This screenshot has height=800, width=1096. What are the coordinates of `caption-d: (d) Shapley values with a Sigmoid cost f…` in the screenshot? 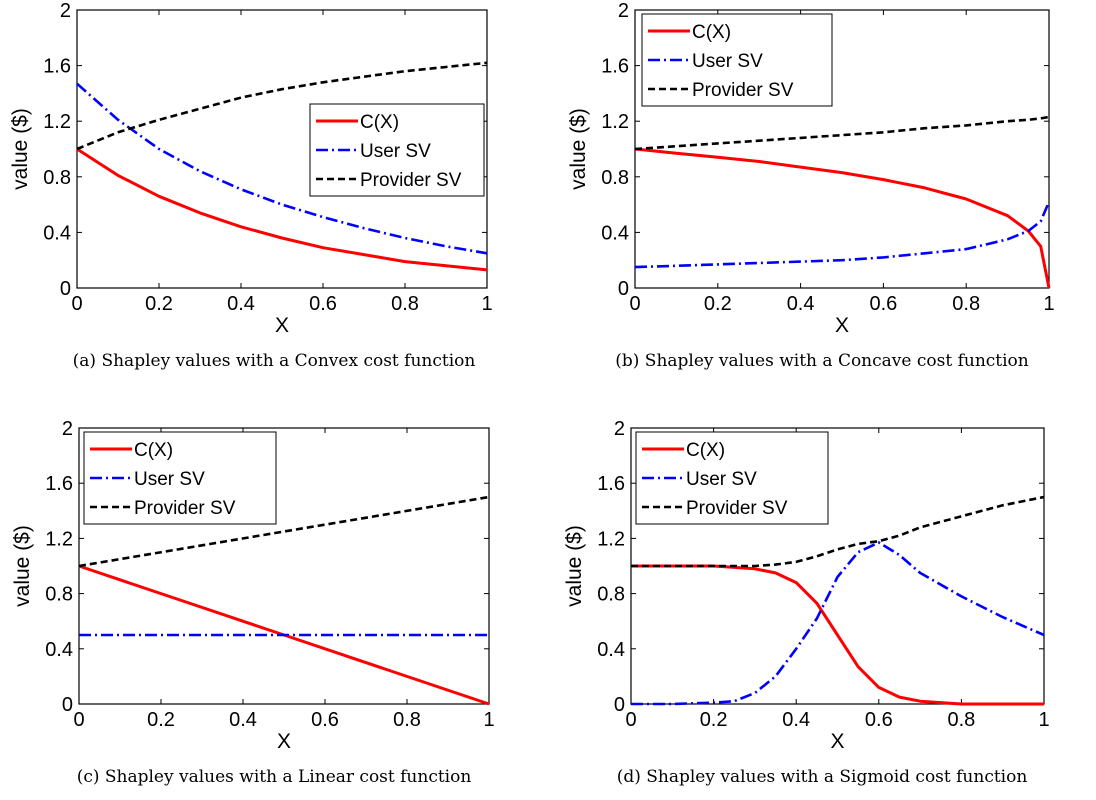 It's located at (822, 777).